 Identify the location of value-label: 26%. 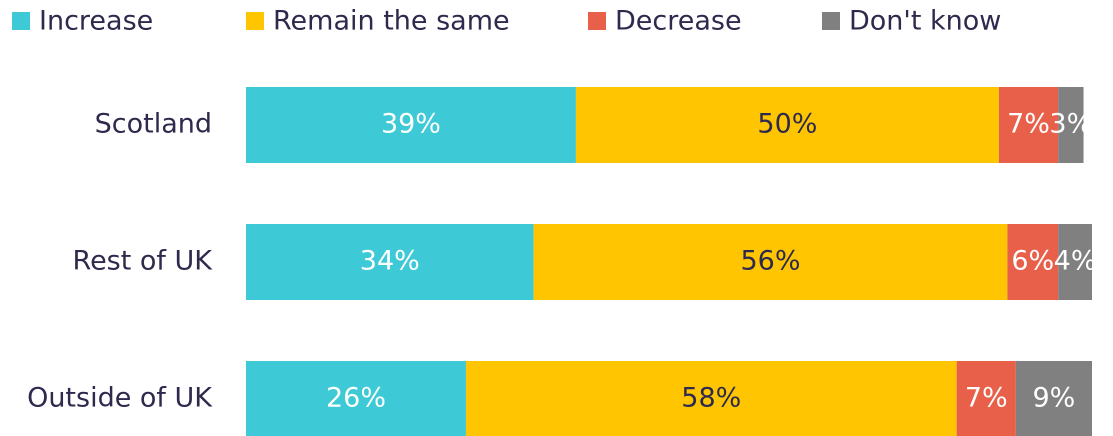
(356, 398).